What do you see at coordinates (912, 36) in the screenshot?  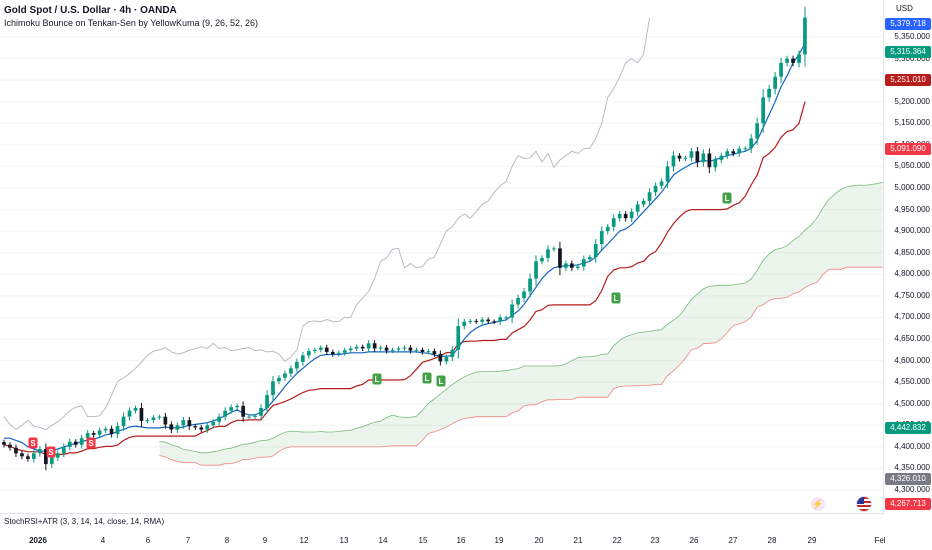 I see `price-tick: 5,350.000` at bounding box center [912, 36].